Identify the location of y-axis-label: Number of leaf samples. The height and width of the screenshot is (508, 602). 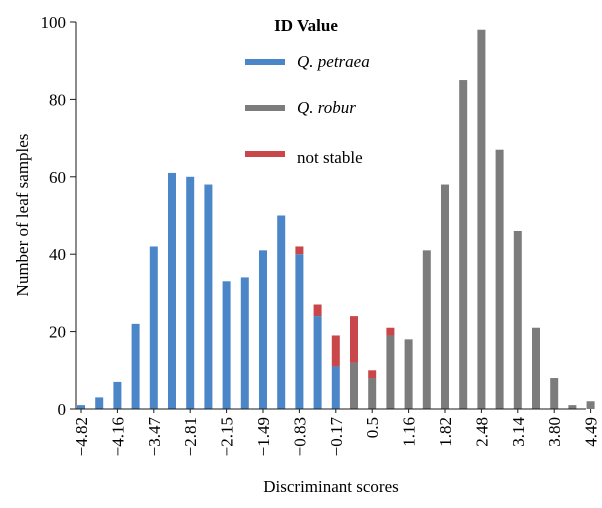
(22, 215).